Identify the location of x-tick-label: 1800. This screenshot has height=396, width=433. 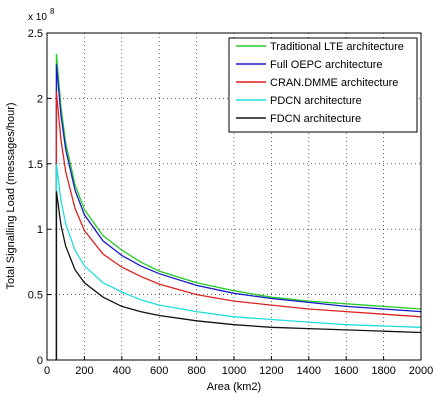
(383, 371).